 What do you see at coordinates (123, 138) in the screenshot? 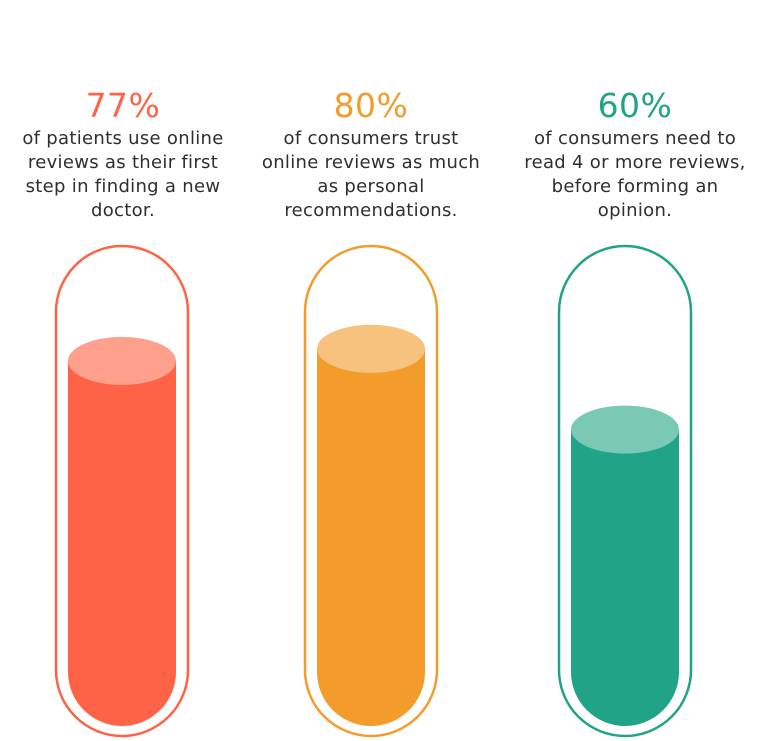
I see `stat-description-line: of patients use online` at bounding box center [123, 138].